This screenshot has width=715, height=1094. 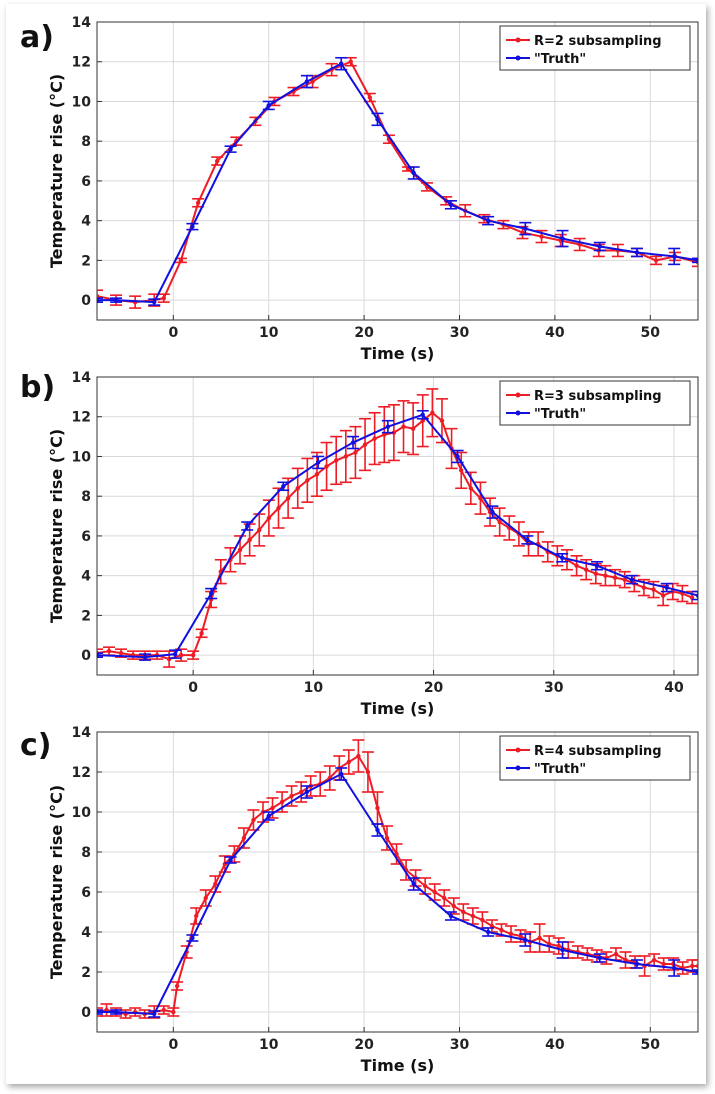 I want to click on x-tick-label: 30, so click(x=460, y=1045).